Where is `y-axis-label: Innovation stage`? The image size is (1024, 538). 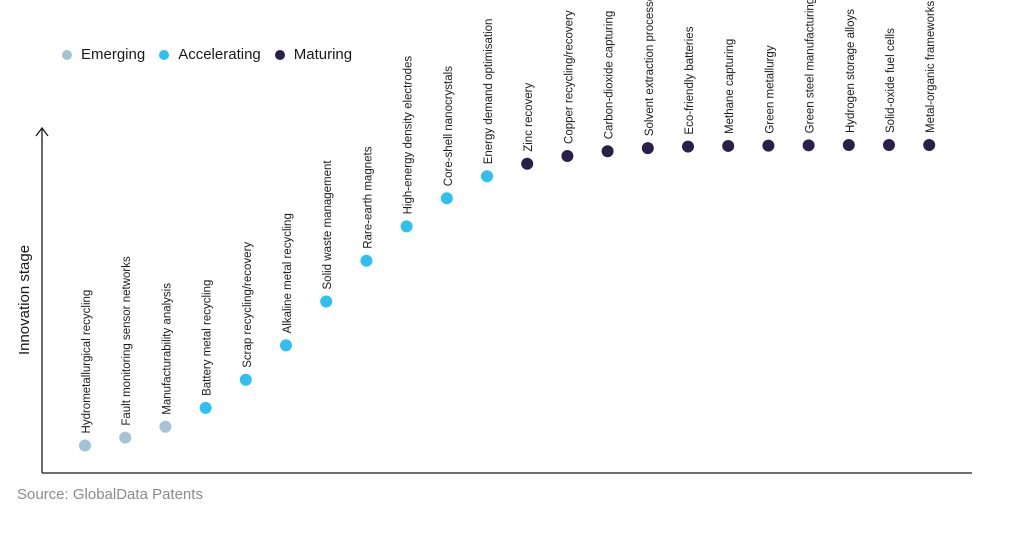 y-axis-label: Innovation stage is located at coordinates (24, 300).